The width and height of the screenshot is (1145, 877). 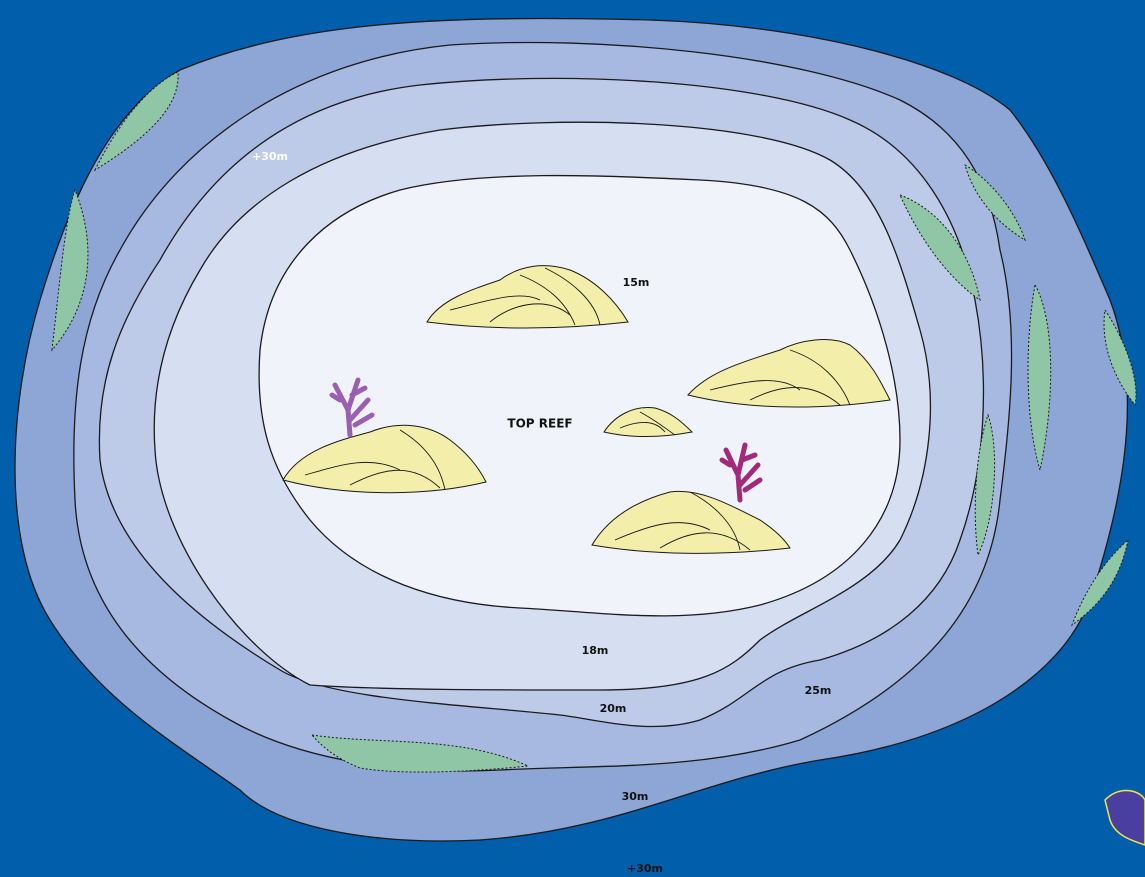 What do you see at coordinates (1124, 817) in the screenshot?
I see `logo` at bounding box center [1124, 817].